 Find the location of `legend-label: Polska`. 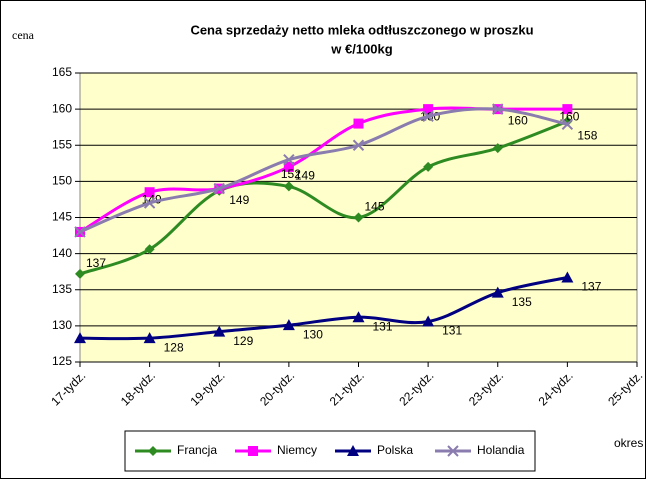

legend-label: Polska is located at coordinates (395, 450).